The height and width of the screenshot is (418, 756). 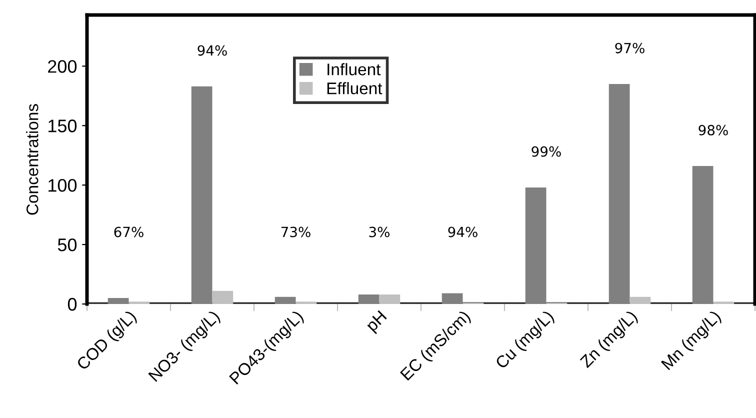 What do you see at coordinates (62, 185) in the screenshot?
I see `y-tick-label: 100` at bounding box center [62, 185].